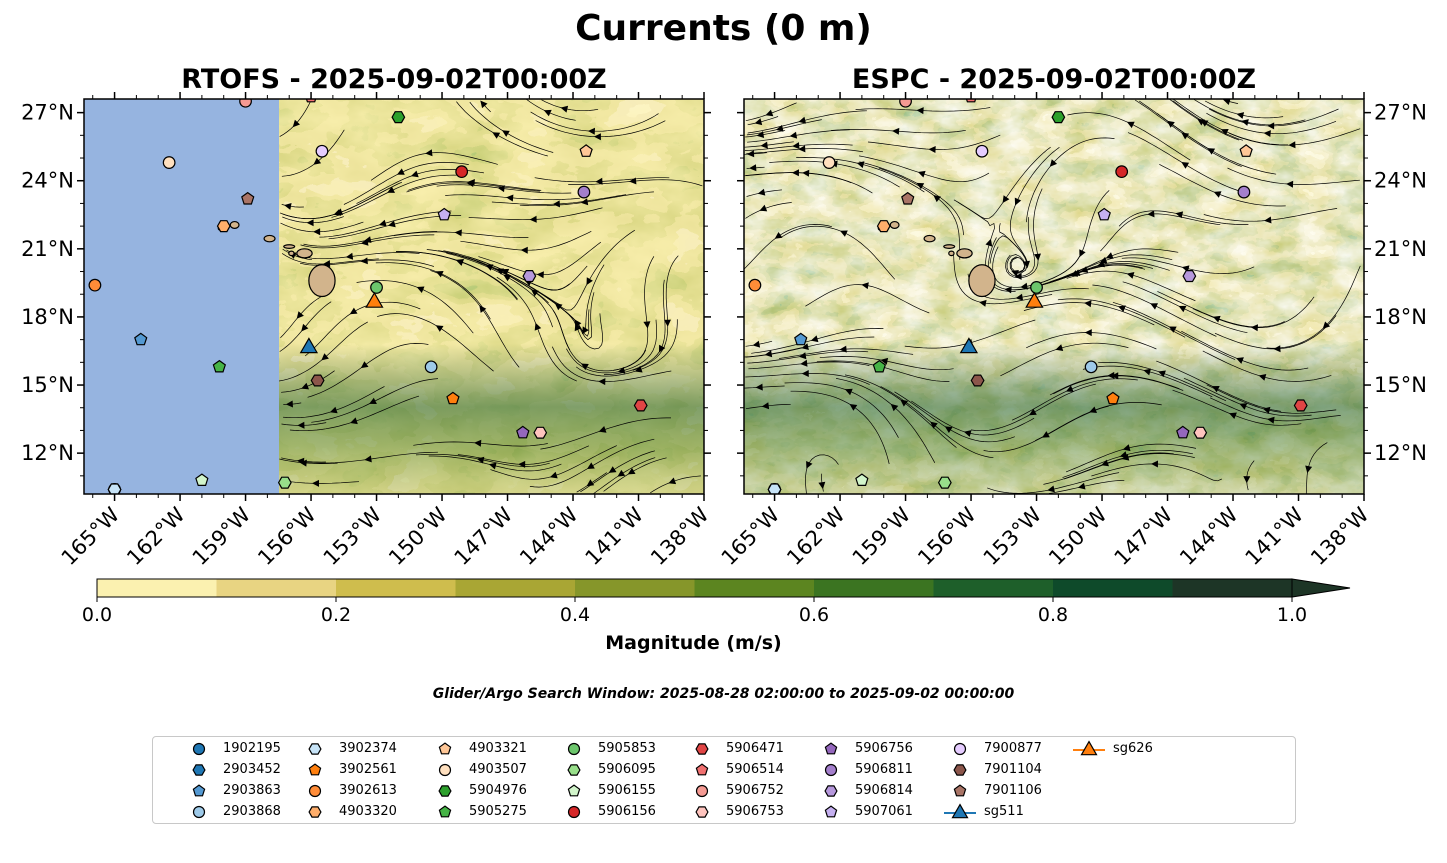  Describe the element at coordinates (353, 536) in the screenshot. I see `lon-tick-label: 153°W` at that location.